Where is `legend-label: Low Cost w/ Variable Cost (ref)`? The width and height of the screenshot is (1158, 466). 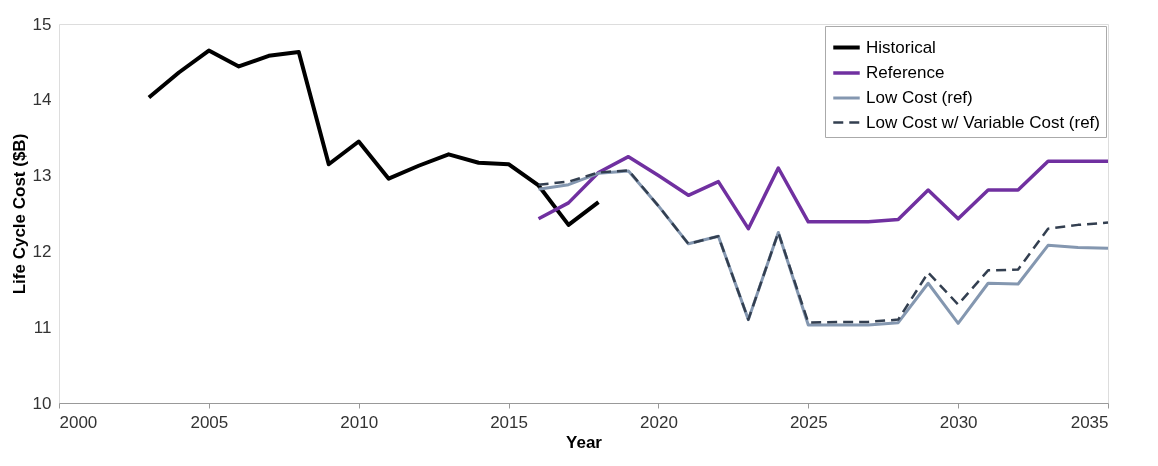 legend-label: Low Cost w/ Variable Cost (ref) is located at coordinates (983, 122).